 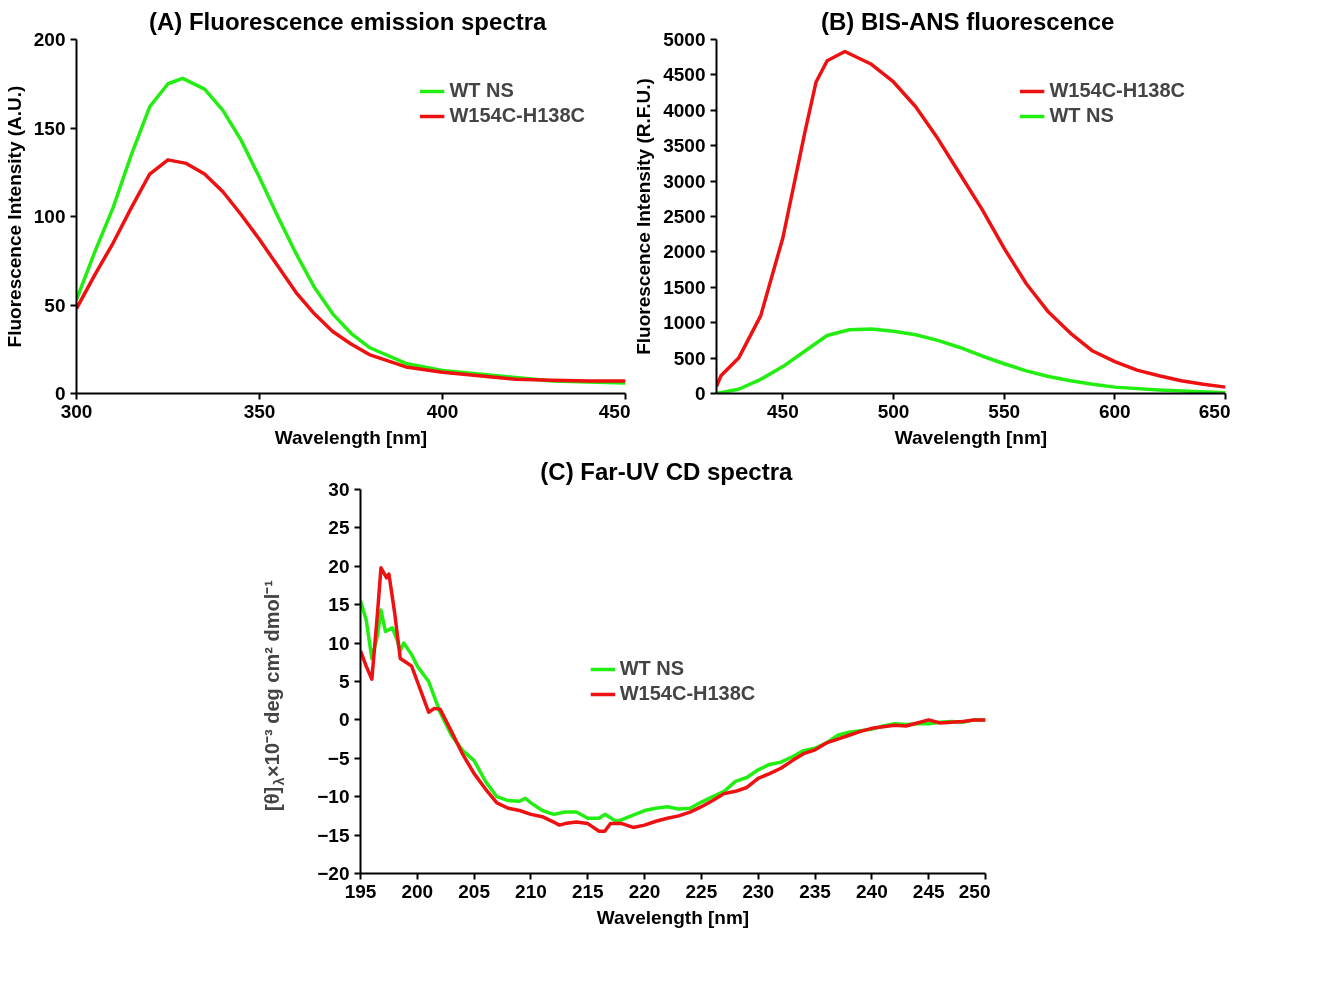 What do you see at coordinates (758, 891) in the screenshot?
I see `x-tick-label: 230` at bounding box center [758, 891].